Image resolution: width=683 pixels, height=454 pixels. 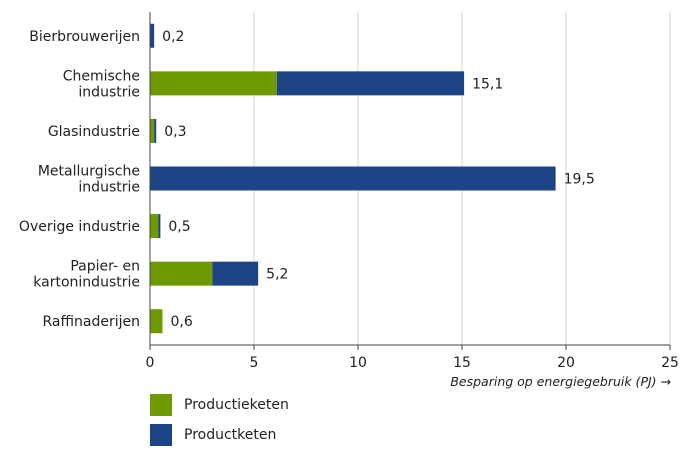 What do you see at coordinates (462, 363) in the screenshot?
I see `x-tick-label: 15` at bounding box center [462, 363].